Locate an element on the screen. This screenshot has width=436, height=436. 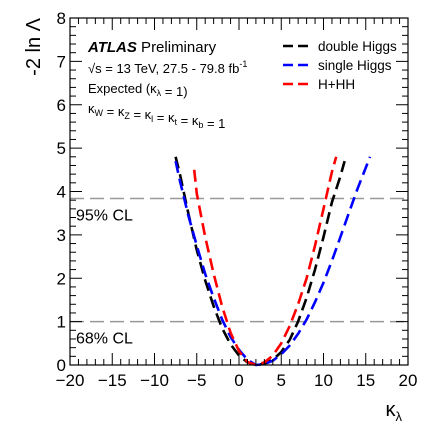
y-tick-label: 4 is located at coordinates (61, 192).